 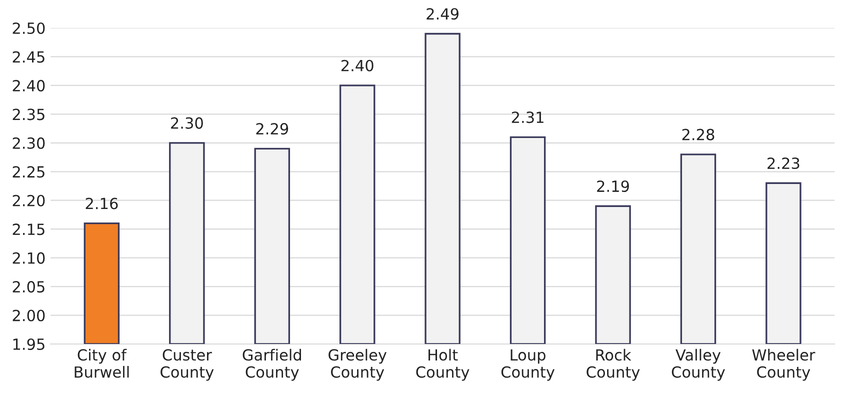 What do you see at coordinates (187, 365) in the screenshot?
I see `x-tick-label: Custer County` at bounding box center [187, 365].